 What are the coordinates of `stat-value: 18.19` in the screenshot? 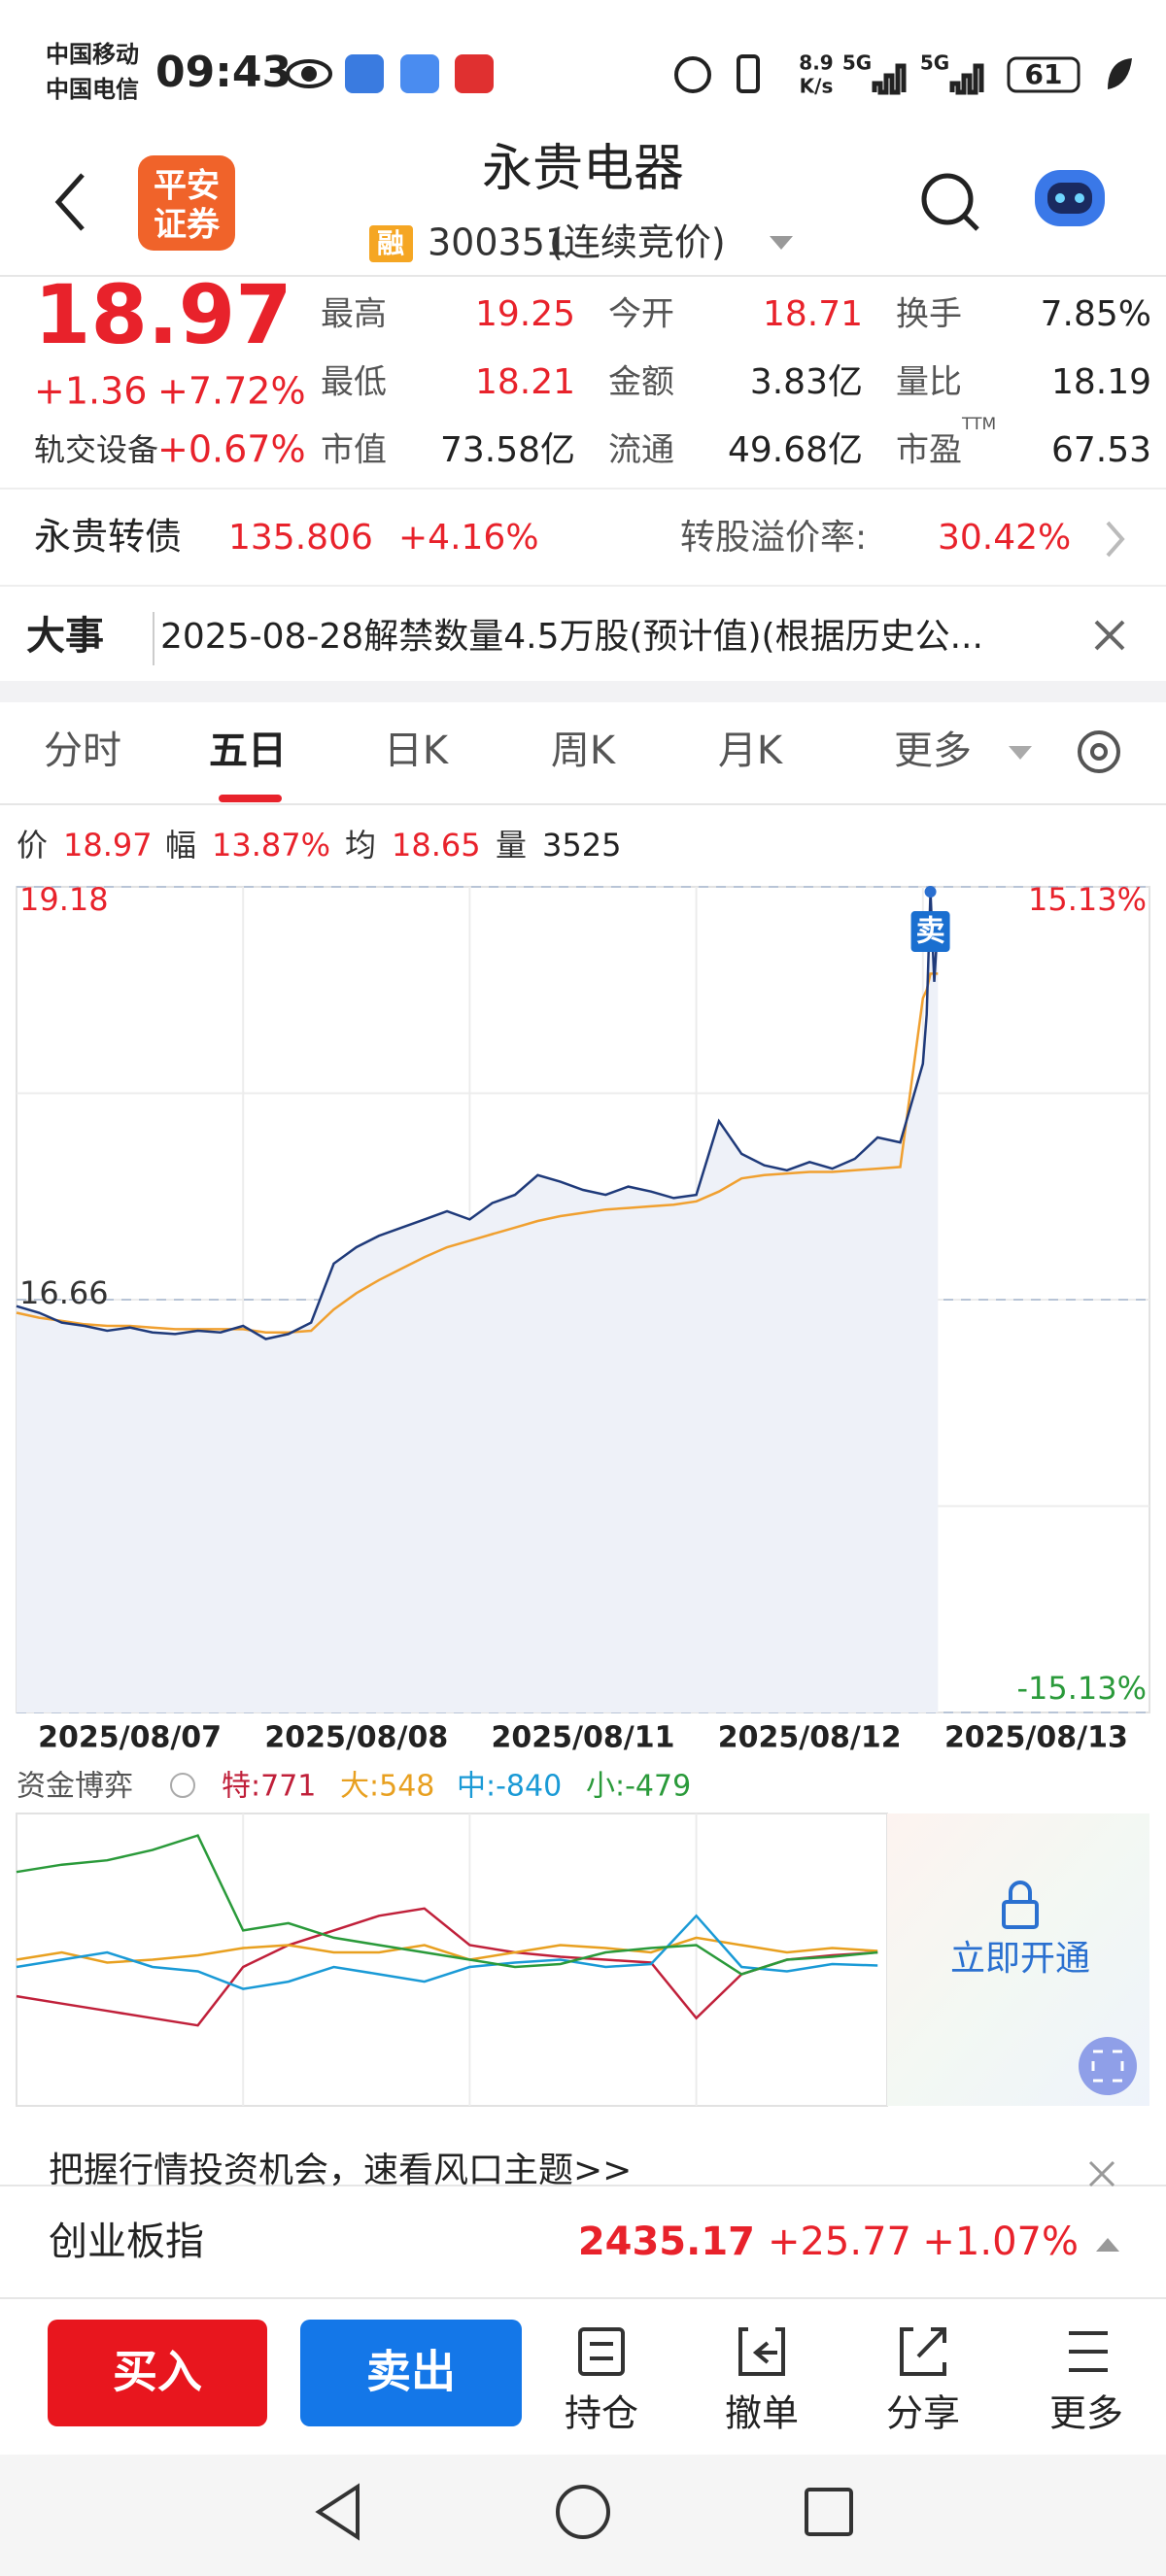 It's located at (1101, 382).